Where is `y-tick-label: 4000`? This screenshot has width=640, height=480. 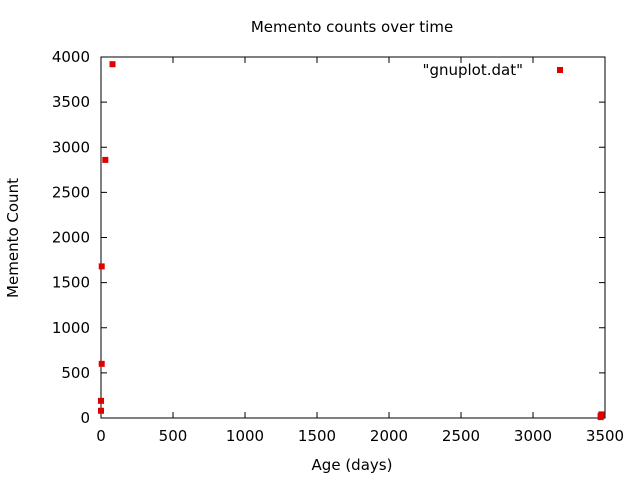
y-tick-label: 4000 is located at coordinates (71, 57).